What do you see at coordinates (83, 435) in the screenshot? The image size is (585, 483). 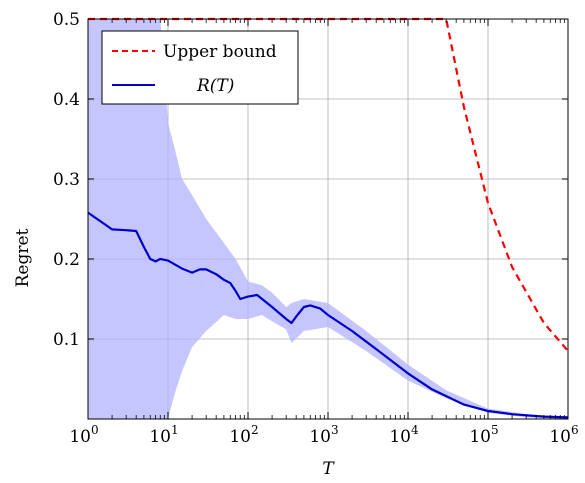 I see `x-tick-label: 10⁰` at bounding box center [83, 435].